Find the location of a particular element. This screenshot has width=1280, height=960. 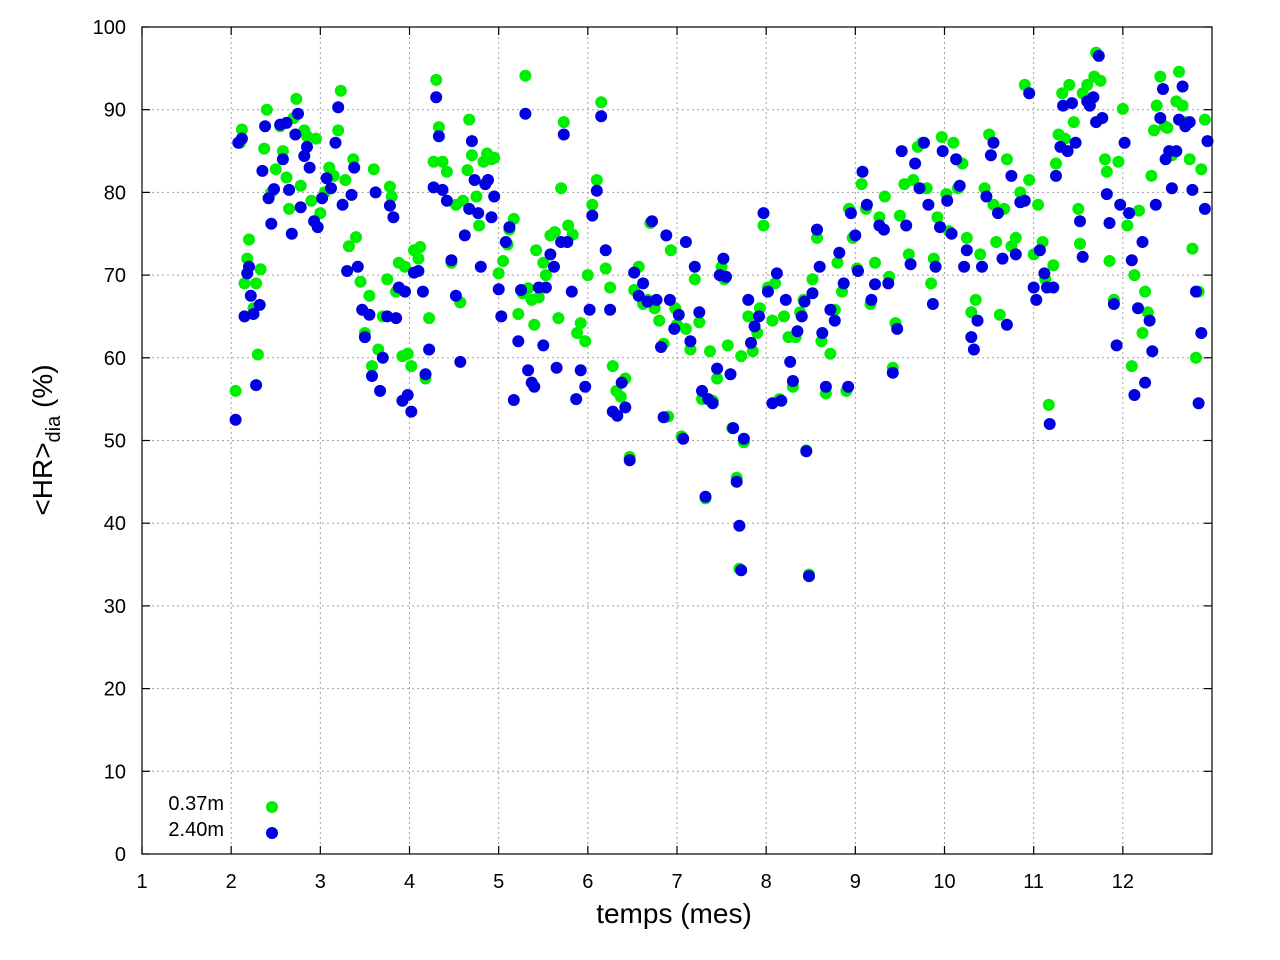

x-tick-label: 6 is located at coordinates (587, 882).